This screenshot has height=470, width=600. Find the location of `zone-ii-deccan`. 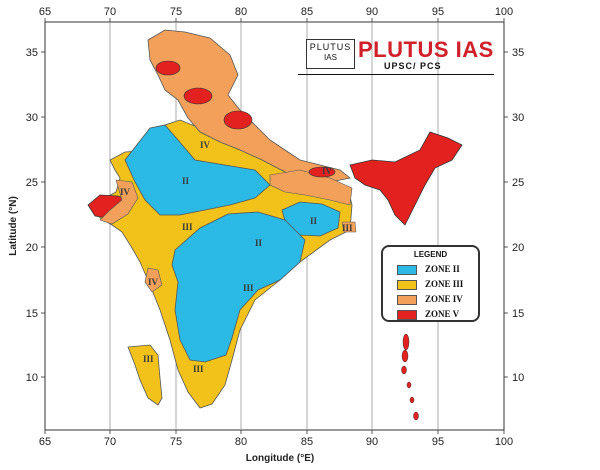

zone-ii-deccan is located at coordinates (238, 287).